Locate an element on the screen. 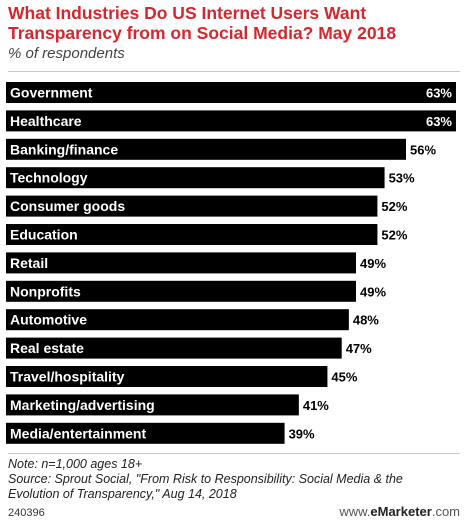 The width and height of the screenshot is (470, 526). bar-nonprofits is located at coordinates (181, 291).